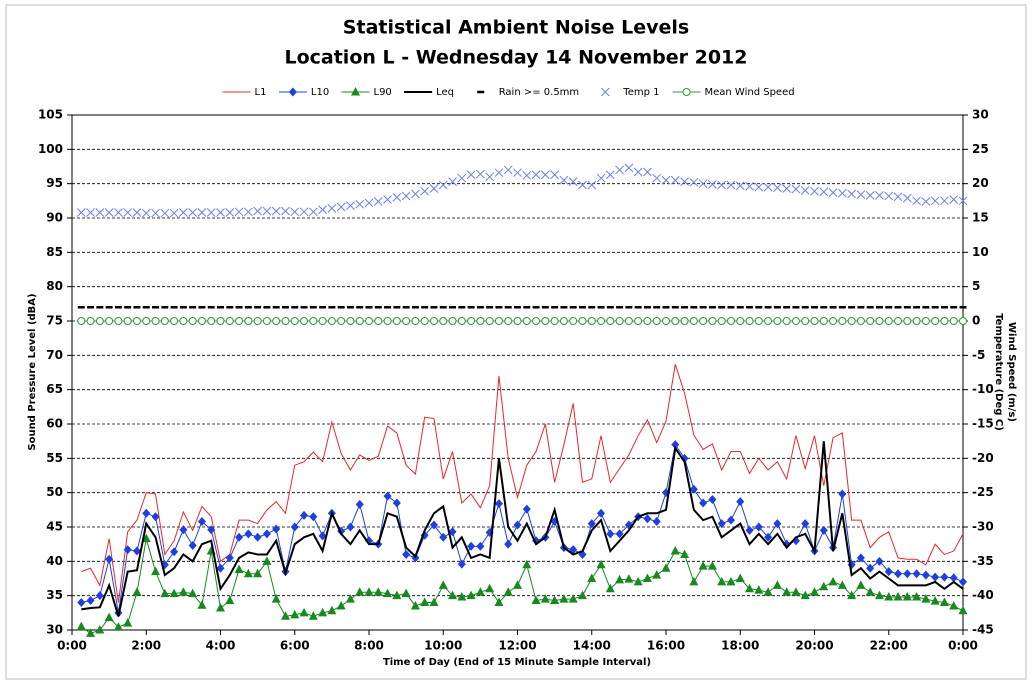 The width and height of the screenshot is (1033, 684). What do you see at coordinates (983, 595) in the screenshot?
I see `y2-tick-label: -40` at bounding box center [983, 595].